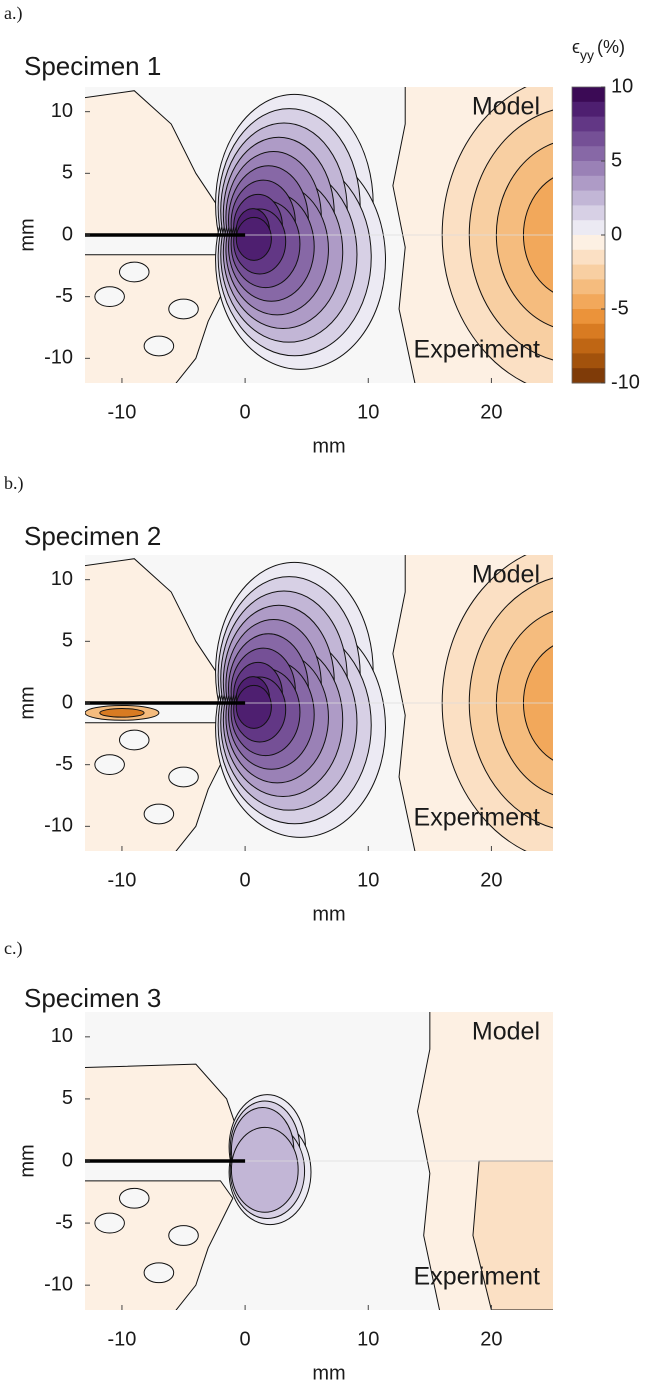 The width and height of the screenshot is (671, 1392). Describe the element at coordinates (611, 47) in the screenshot. I see `unit: (%)` at that location.